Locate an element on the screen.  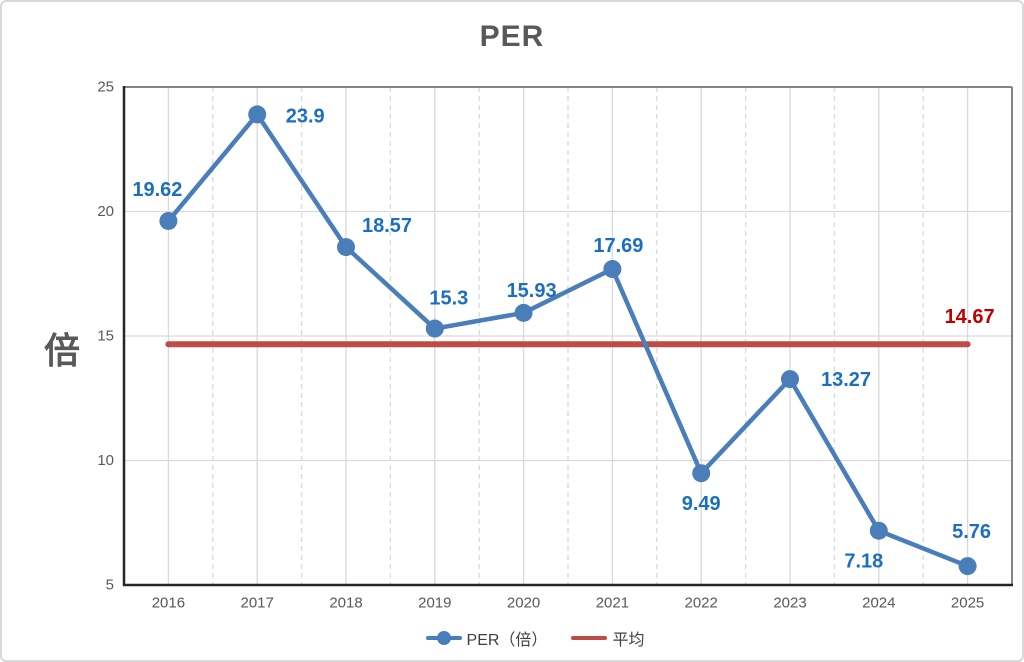
data-label: 7.18 is located at coordinates (863, 562).